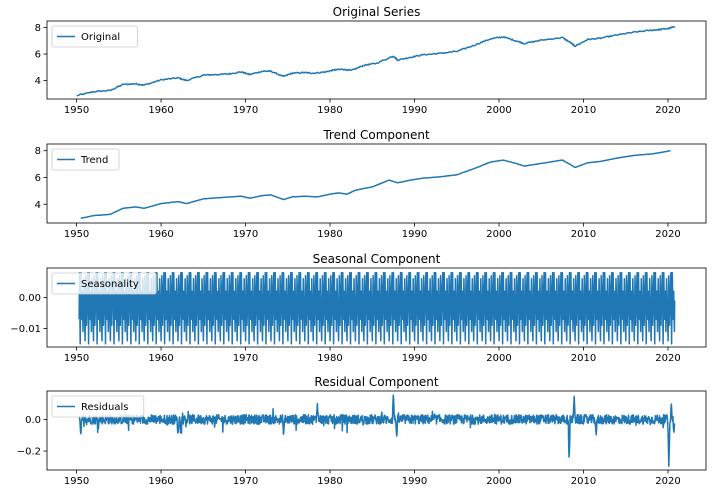 The image size is (712, 496). I want to click on series-line-original, so click(376, 61).